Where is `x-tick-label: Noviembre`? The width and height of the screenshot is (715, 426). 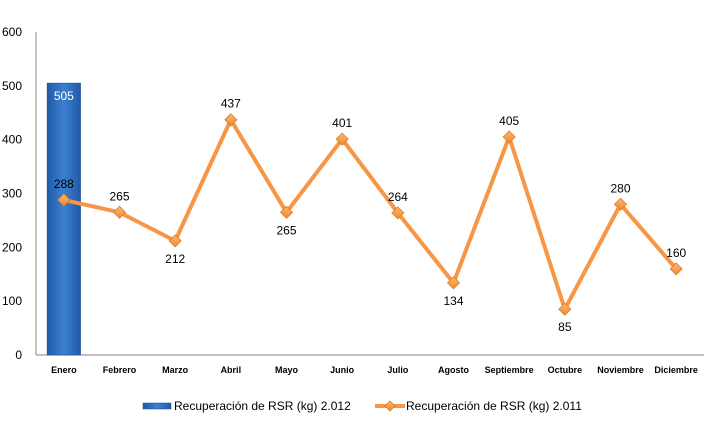
x-tick-label: Noviembre is located at coordinates (620, 370).